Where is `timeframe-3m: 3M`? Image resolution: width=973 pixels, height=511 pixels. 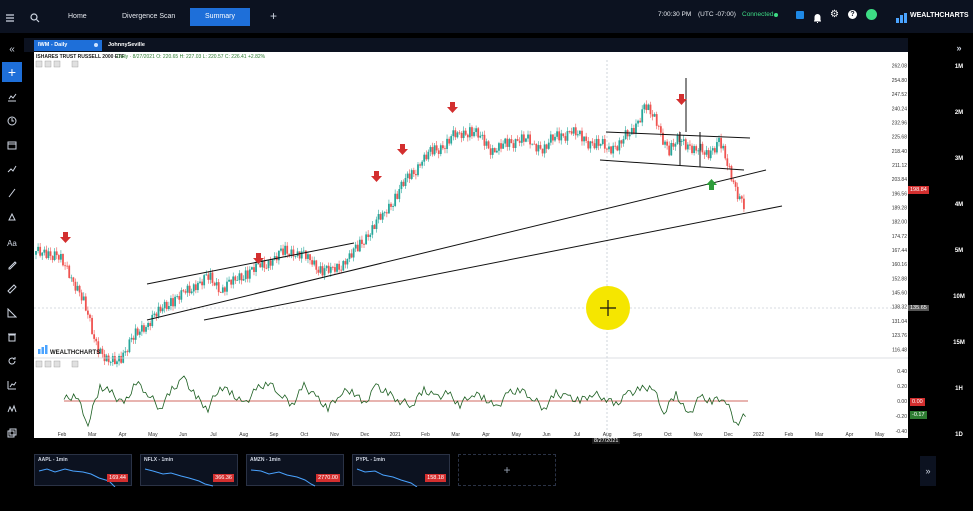
timeframe-3m: 3M is located at coordinates (959, 159).